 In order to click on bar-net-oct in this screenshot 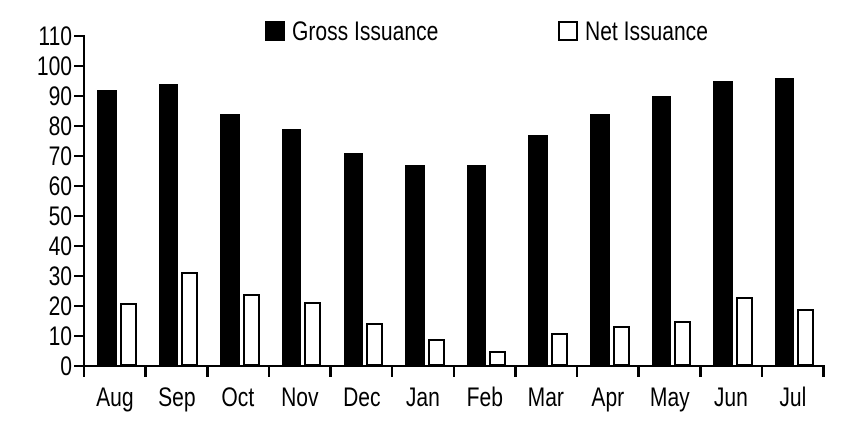, I will do `click(251, 330)`.